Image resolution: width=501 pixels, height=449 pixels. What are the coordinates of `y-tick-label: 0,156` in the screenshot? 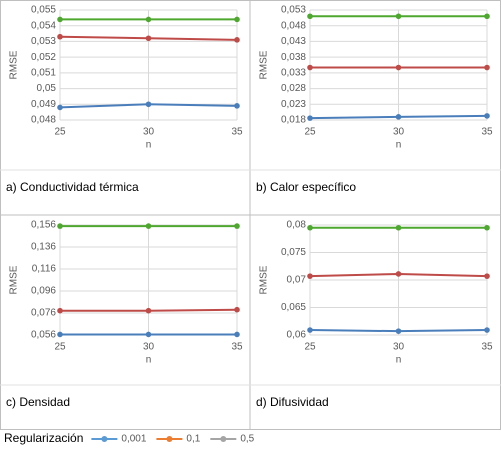 It's located at (43, 225).